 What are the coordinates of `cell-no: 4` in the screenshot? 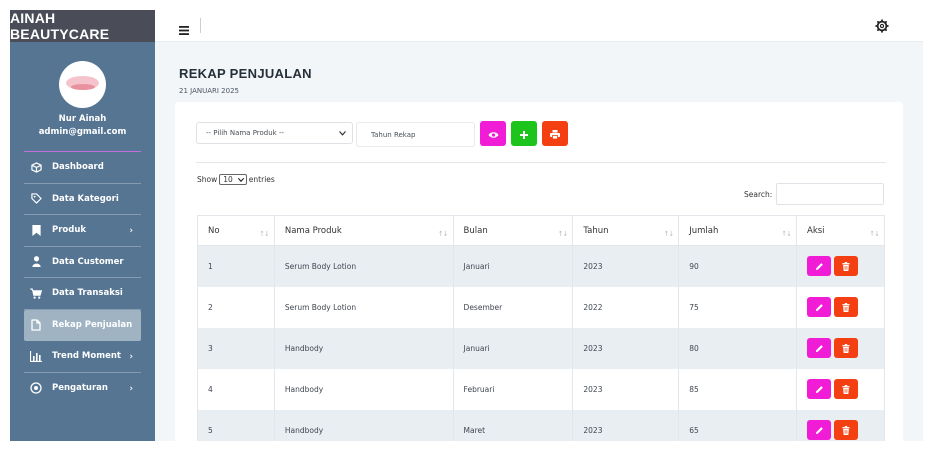 It's located at (236, 389).